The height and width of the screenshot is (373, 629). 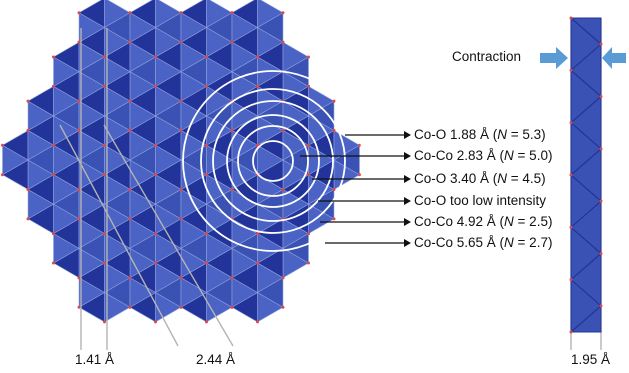 I want to click on shell-label: Co-O 1.88 Å (N = 5.3), so click(x=480, y=134).